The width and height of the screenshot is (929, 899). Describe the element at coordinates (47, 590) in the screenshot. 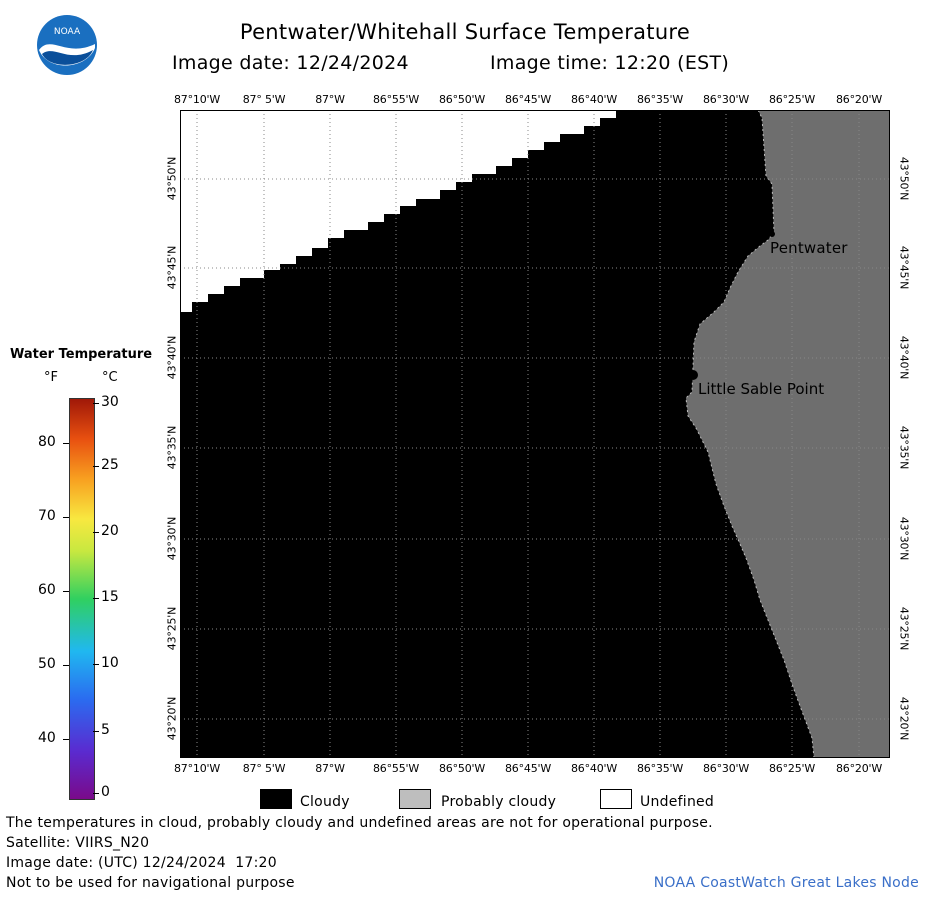

I see `fahrenheit-tick-label: 60` at that location.